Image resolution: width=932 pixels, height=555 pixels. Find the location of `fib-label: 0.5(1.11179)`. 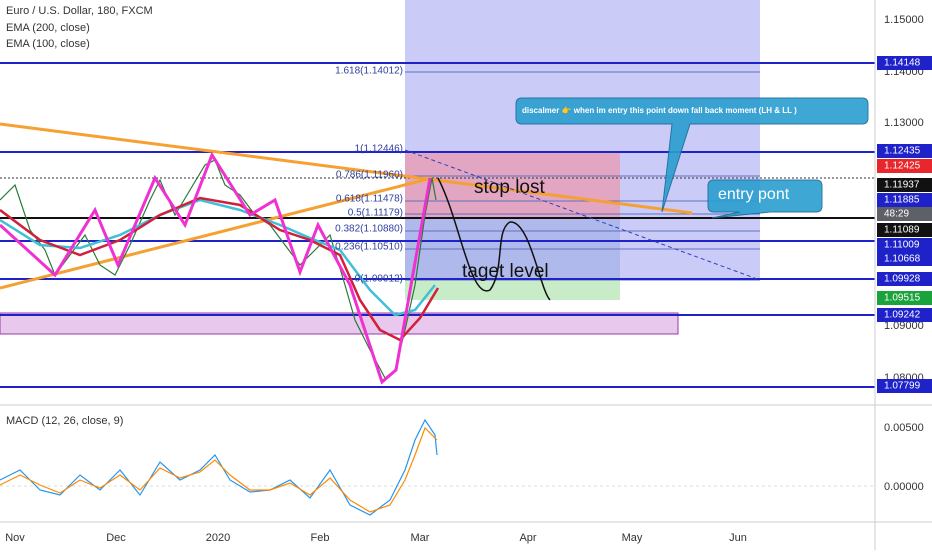

fib-label: 0.5(1.11179) is located at coordinates (375, 213).